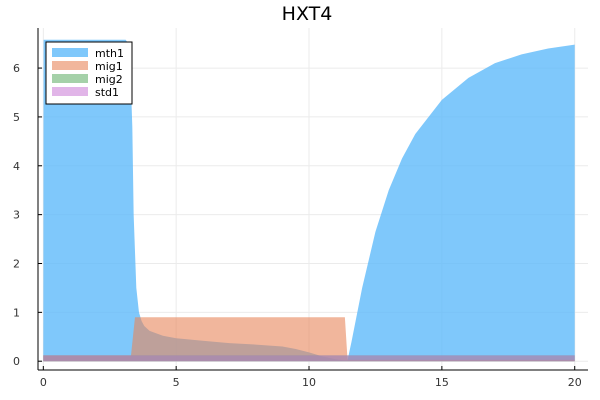  Describe the element at coordinates (70, 78) in the screenshot. I see `legend-swatch-mig2` at that location.